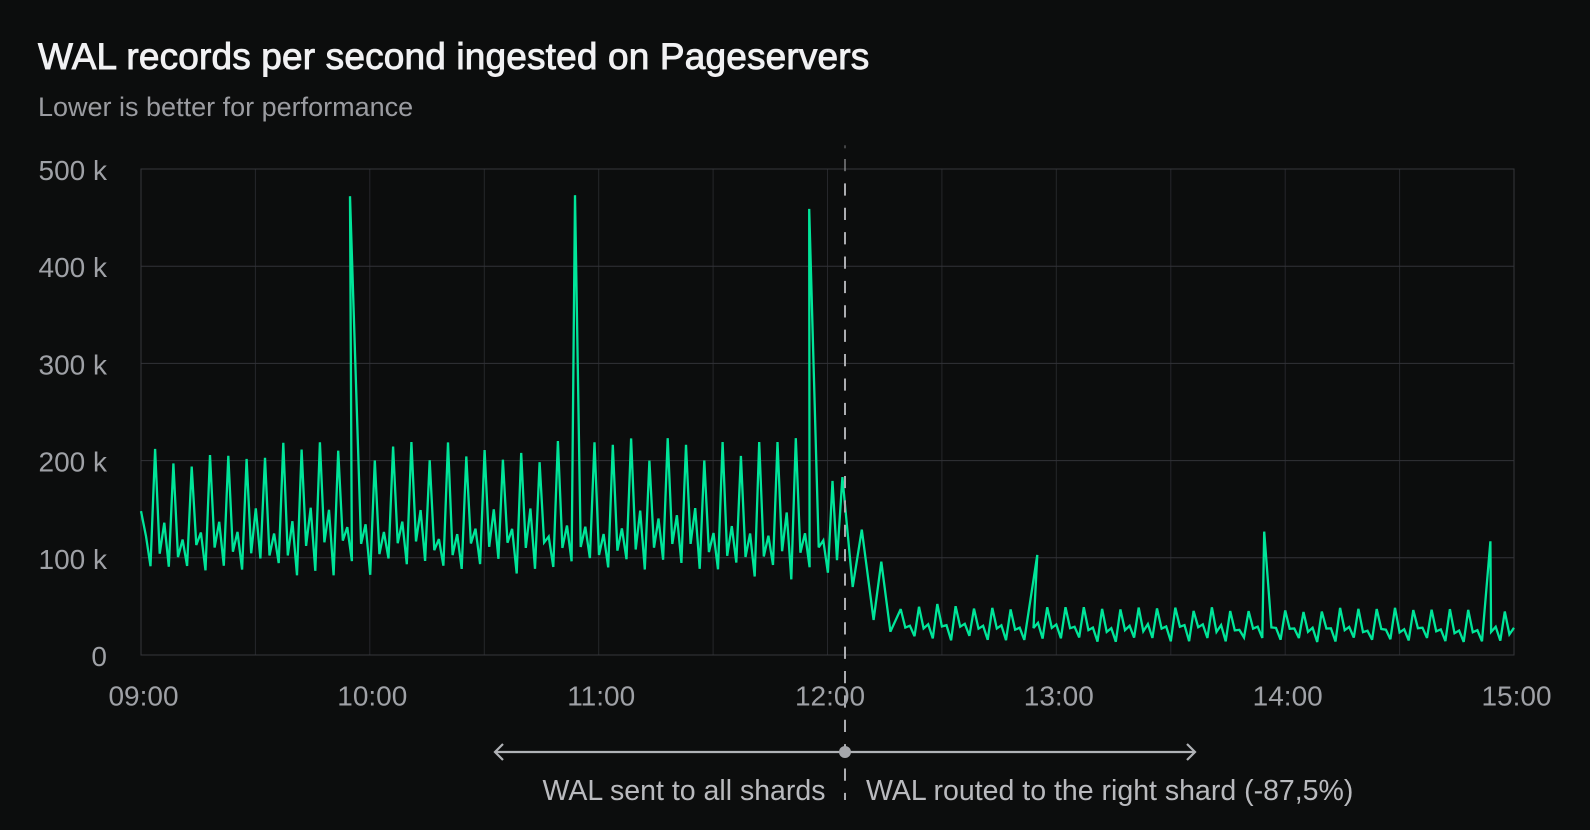  Describe the element at coordinates (73, 267) in the screenshot. I see `svg-text: 400 k` at that location.